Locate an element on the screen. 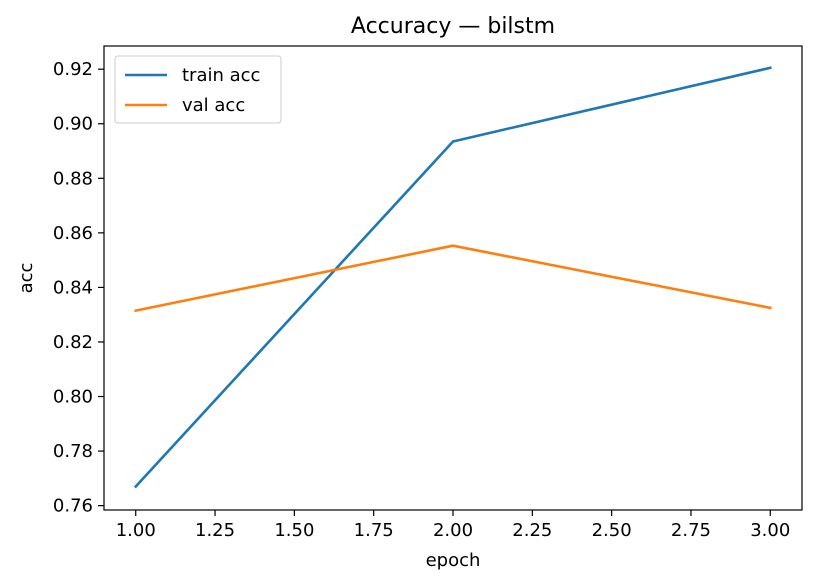 Image resolution: width=816 pixels, height=586 pixels. x-tick-label: 2.00 is located at coordinates (453, 530).